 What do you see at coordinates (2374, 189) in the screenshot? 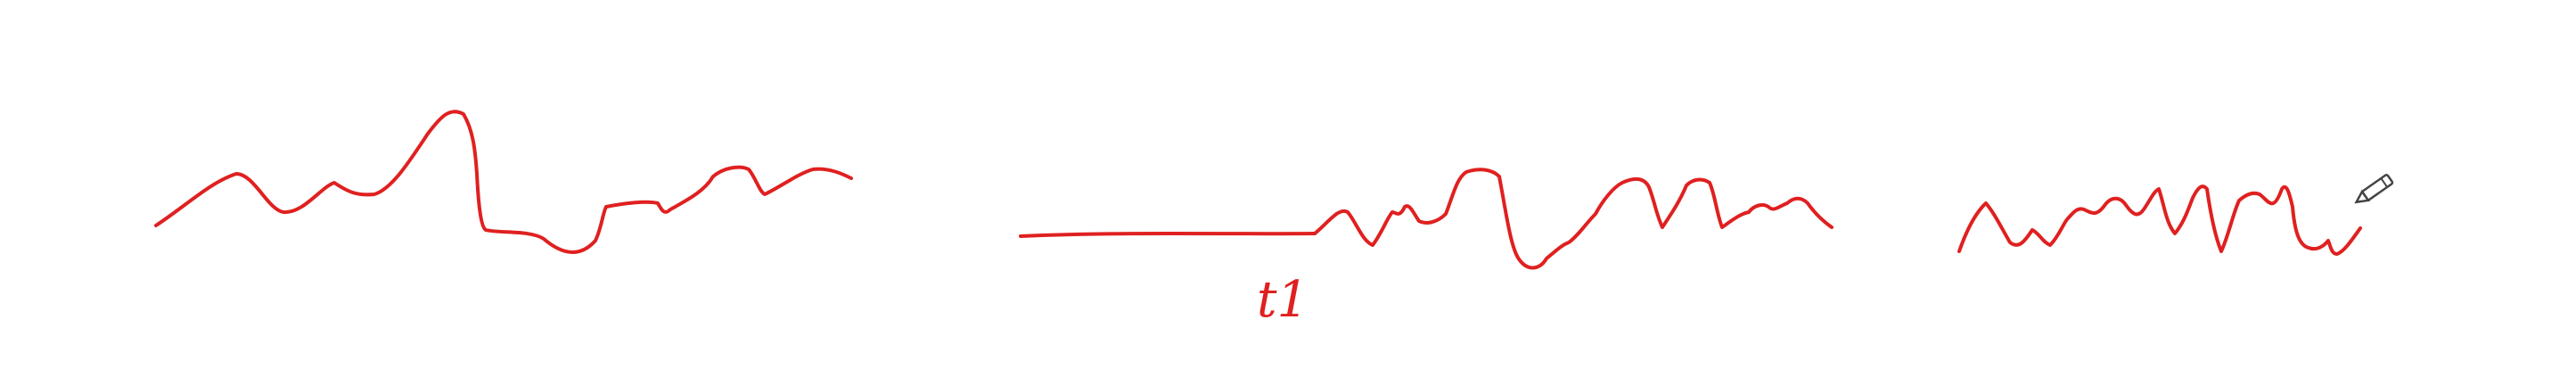
I see `pencil-icon` at bounding box center [2374, 189].